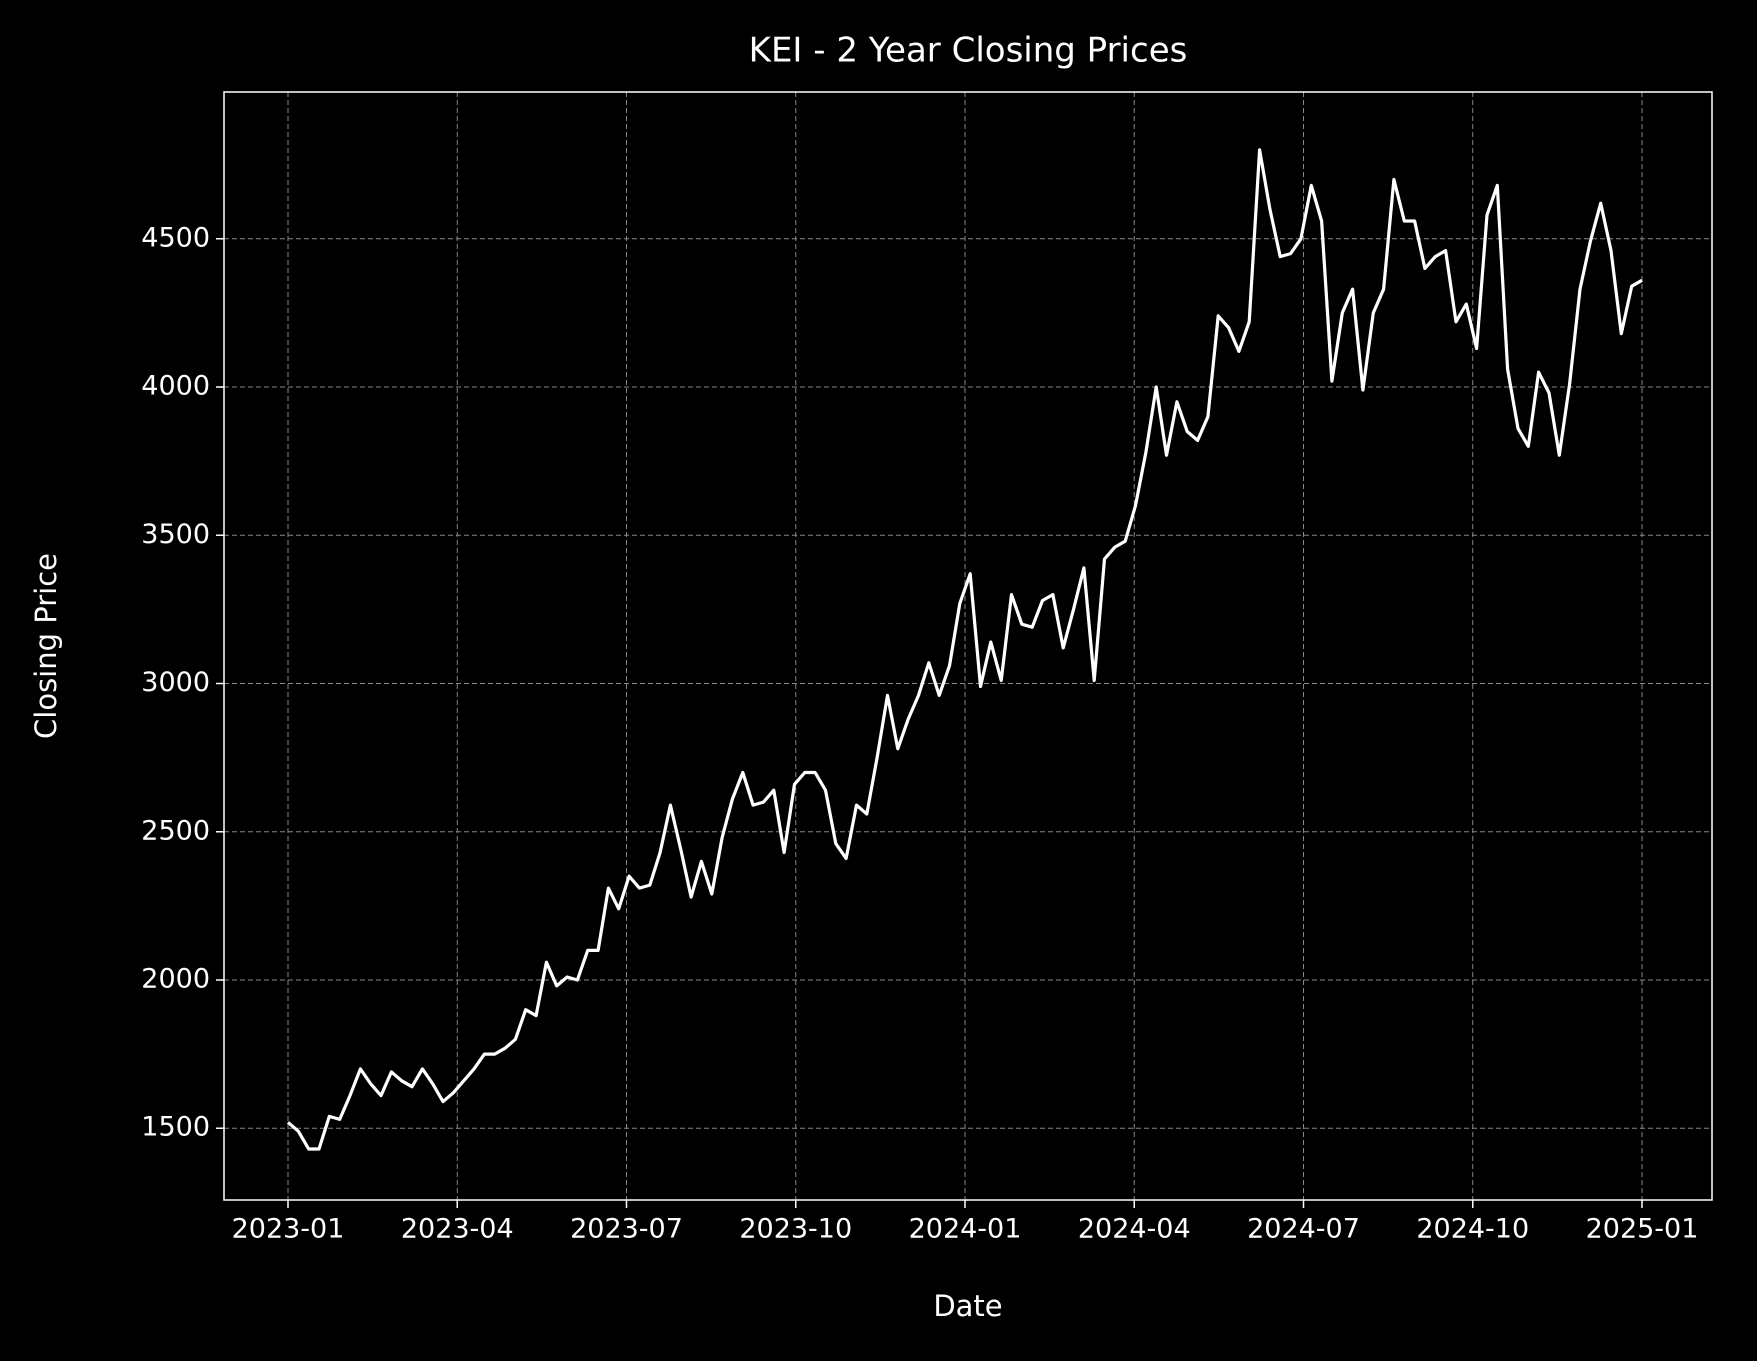 The height and width of the screenshot is (1361, 1757). I want to click on y-tick-label: 2000, so click(175, 979).